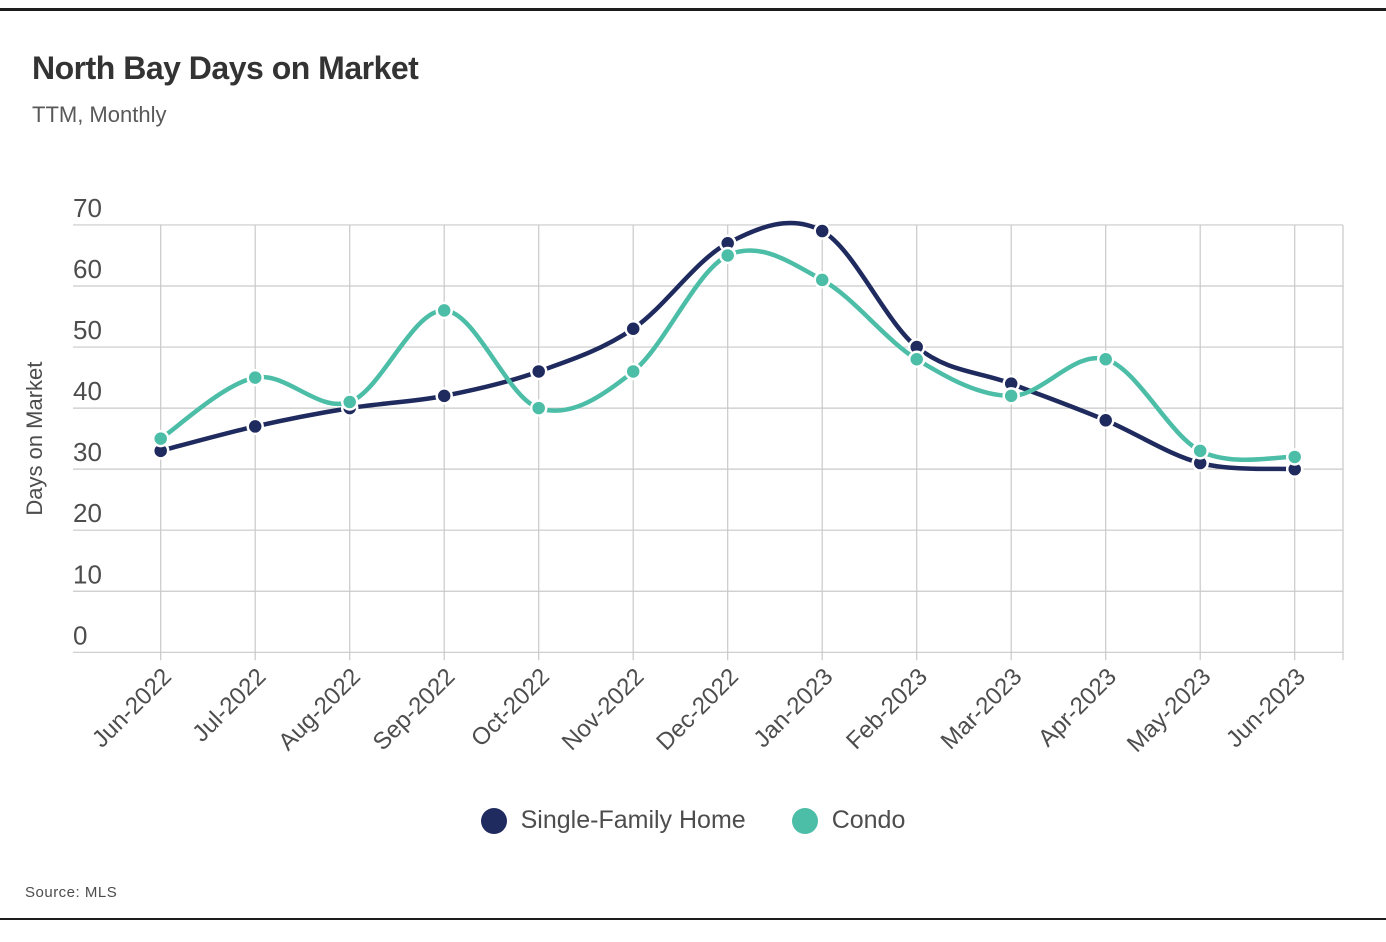 This screenshot has height=942, width=1386. I want to click on x-tick-label: Oct-2022, so click(510, 707).